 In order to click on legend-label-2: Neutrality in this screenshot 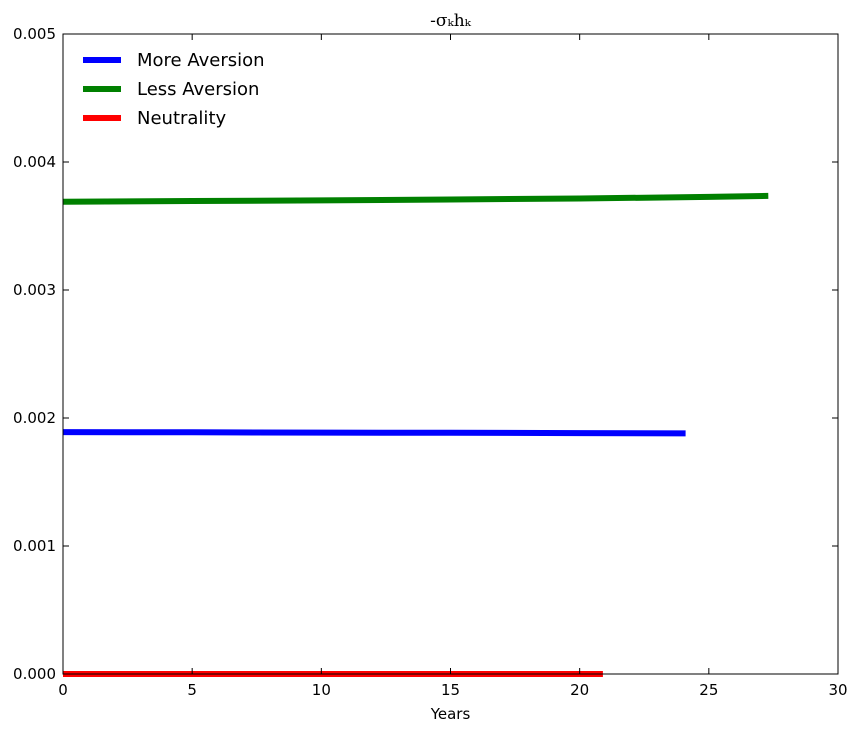, I will do `click(181, 118)`.